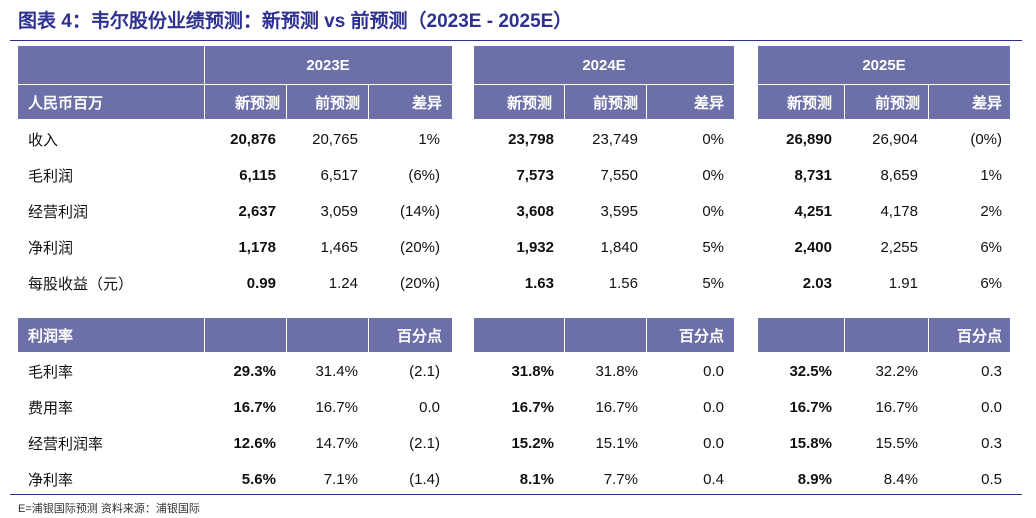 The width and height of the screenshot is (1036, 518). What do you see at coordinates (531, 139) in the screenshot?
I see `table-cell: 23,798` at bounding box center [531, 139].